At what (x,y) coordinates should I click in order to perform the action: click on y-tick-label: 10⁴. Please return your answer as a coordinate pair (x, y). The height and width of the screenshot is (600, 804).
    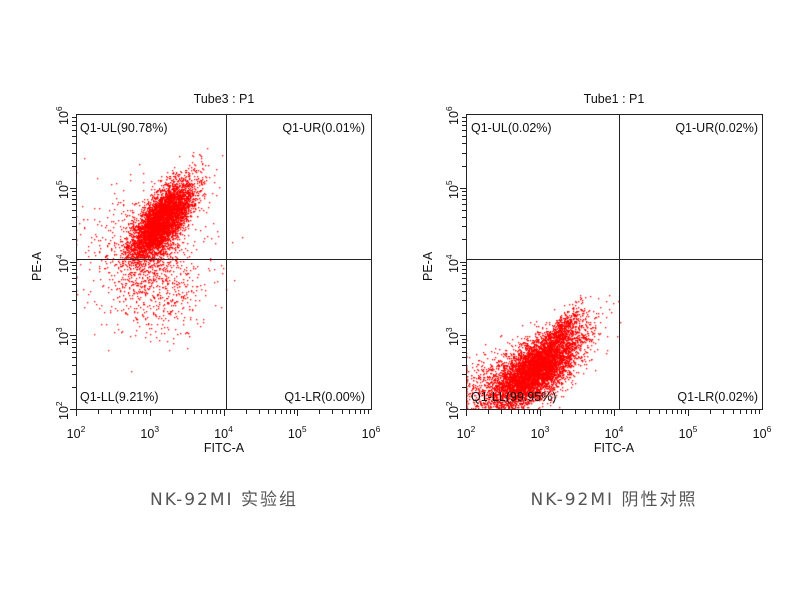
    Looking at the image, I should click on (62, 263).